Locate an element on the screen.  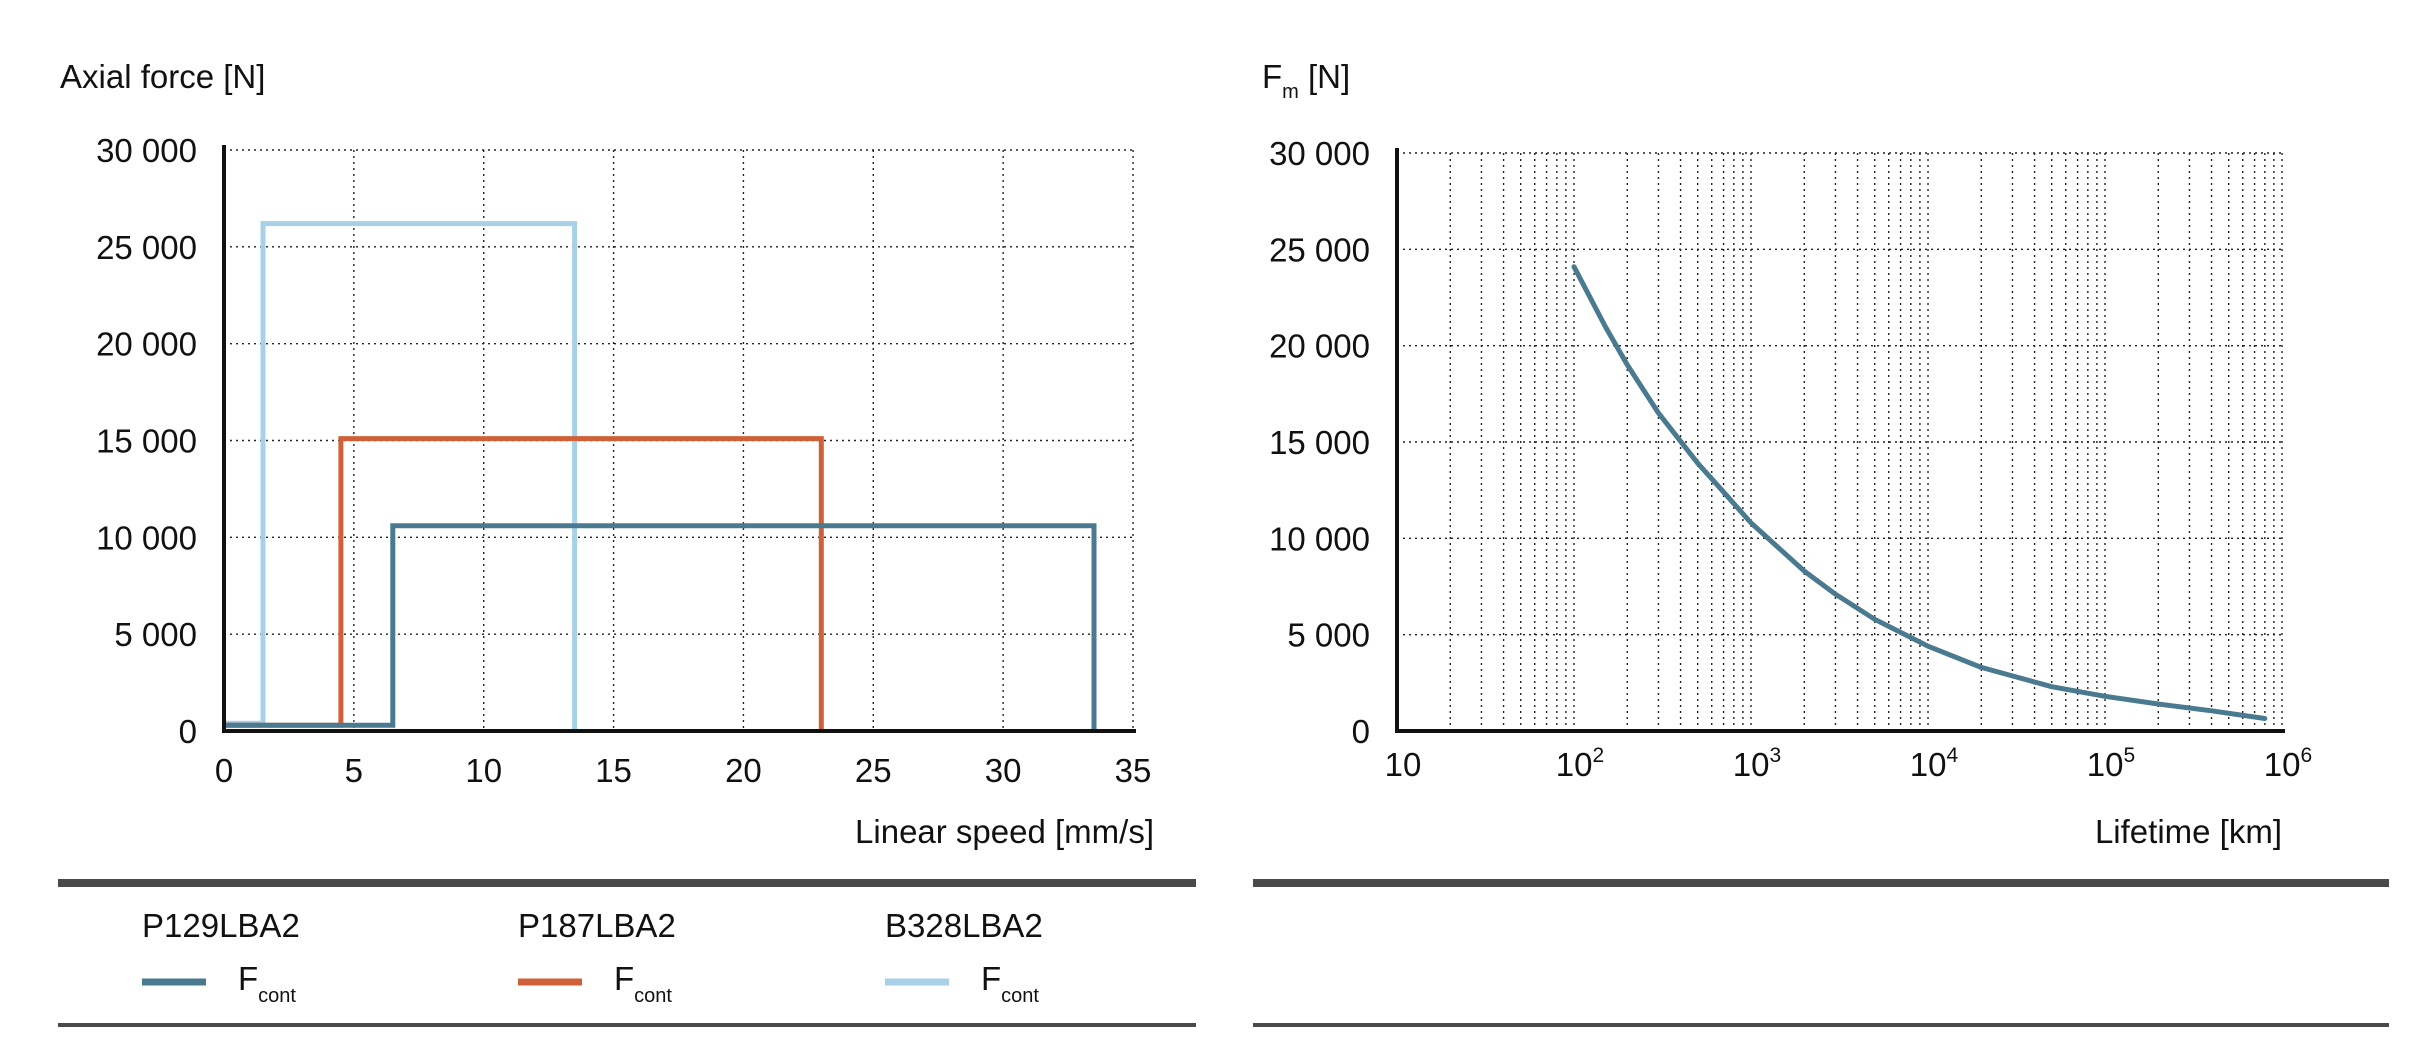
left-x-tick-label: 30 is located at coordinates (1003, 770).